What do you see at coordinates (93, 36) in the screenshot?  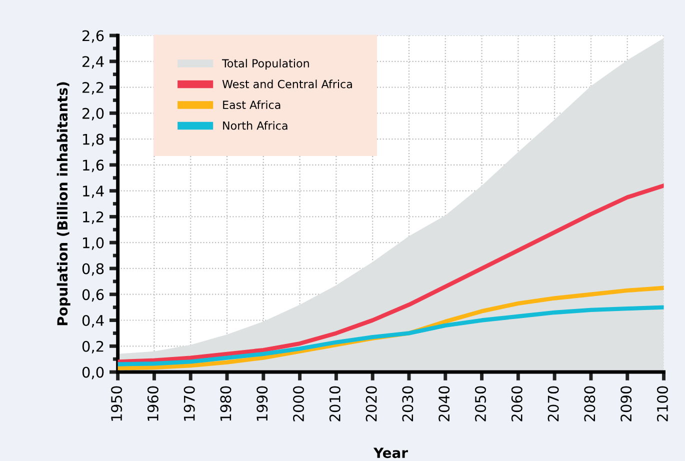 I see `y-tick-label: 2,6` at bounding box center [93, 36].